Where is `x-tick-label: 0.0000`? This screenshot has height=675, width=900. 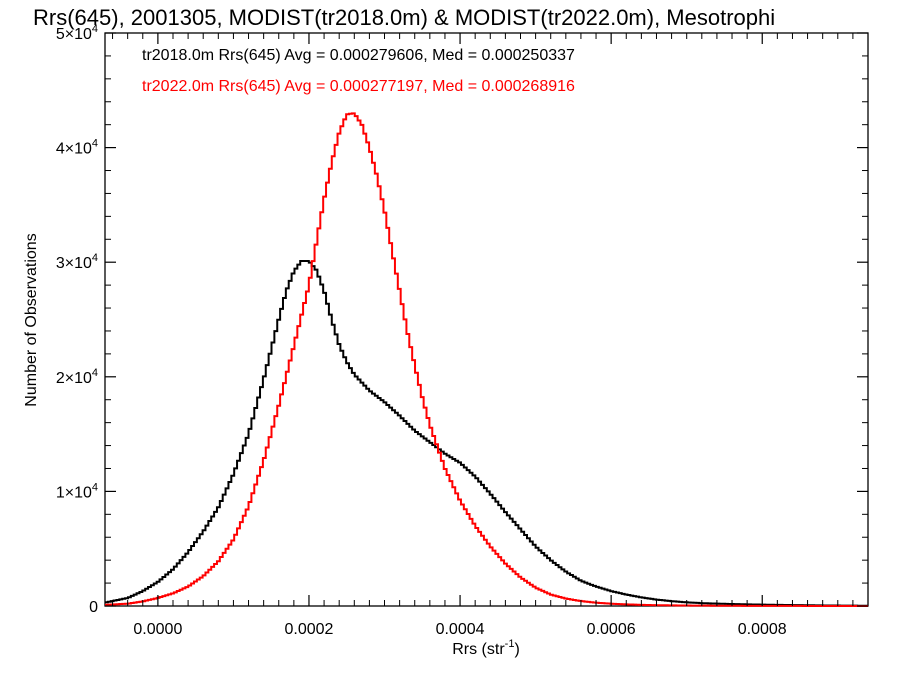
x-tick-label: 0.0000 is located at coordinates (157, 629).